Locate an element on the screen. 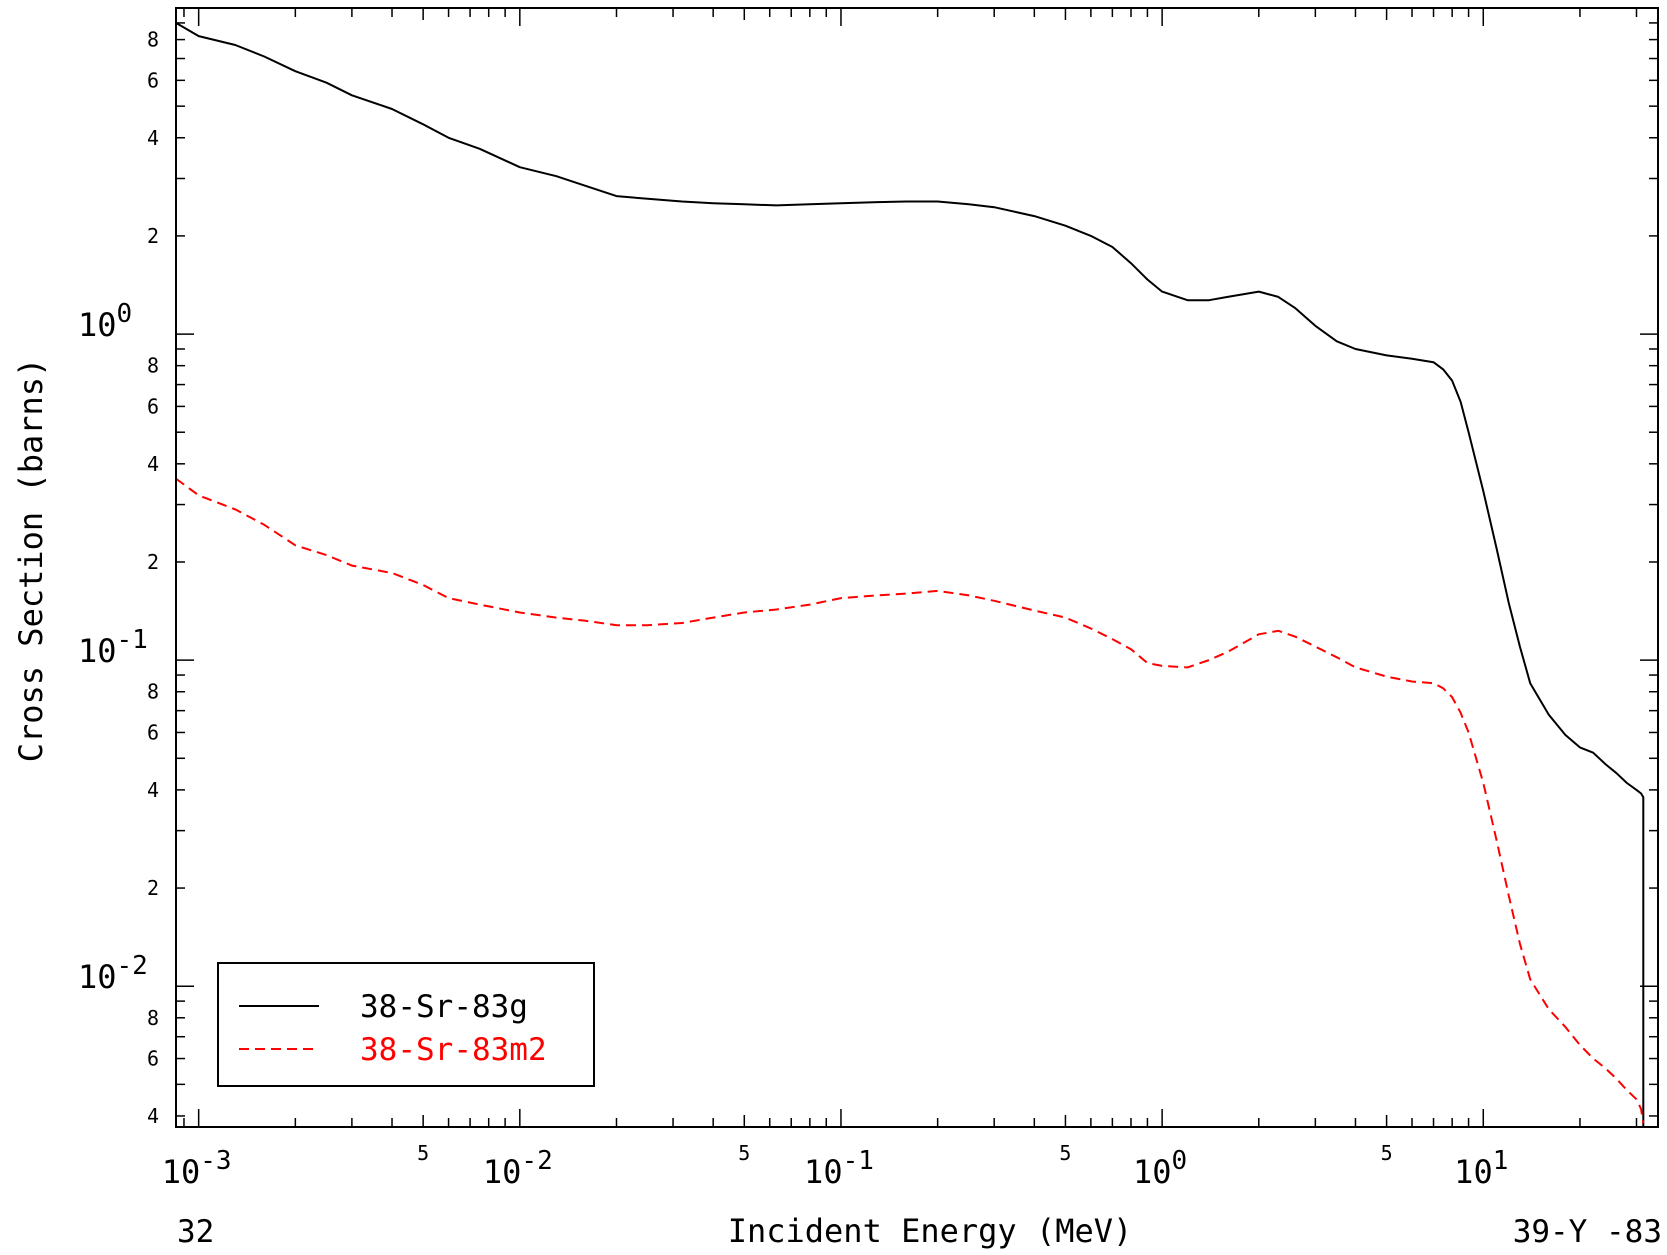 The image size is (1667, 1255). footer-right-label: 39-Y -83 is located at coordinates (1587, 1232).